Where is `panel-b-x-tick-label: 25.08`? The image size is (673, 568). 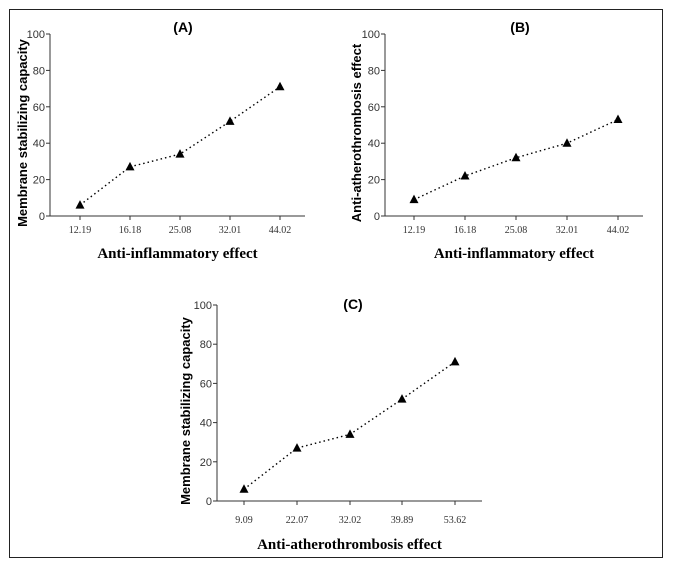 panel-b-x-tick-label: 25.08 is located at coordinates (516, 230).